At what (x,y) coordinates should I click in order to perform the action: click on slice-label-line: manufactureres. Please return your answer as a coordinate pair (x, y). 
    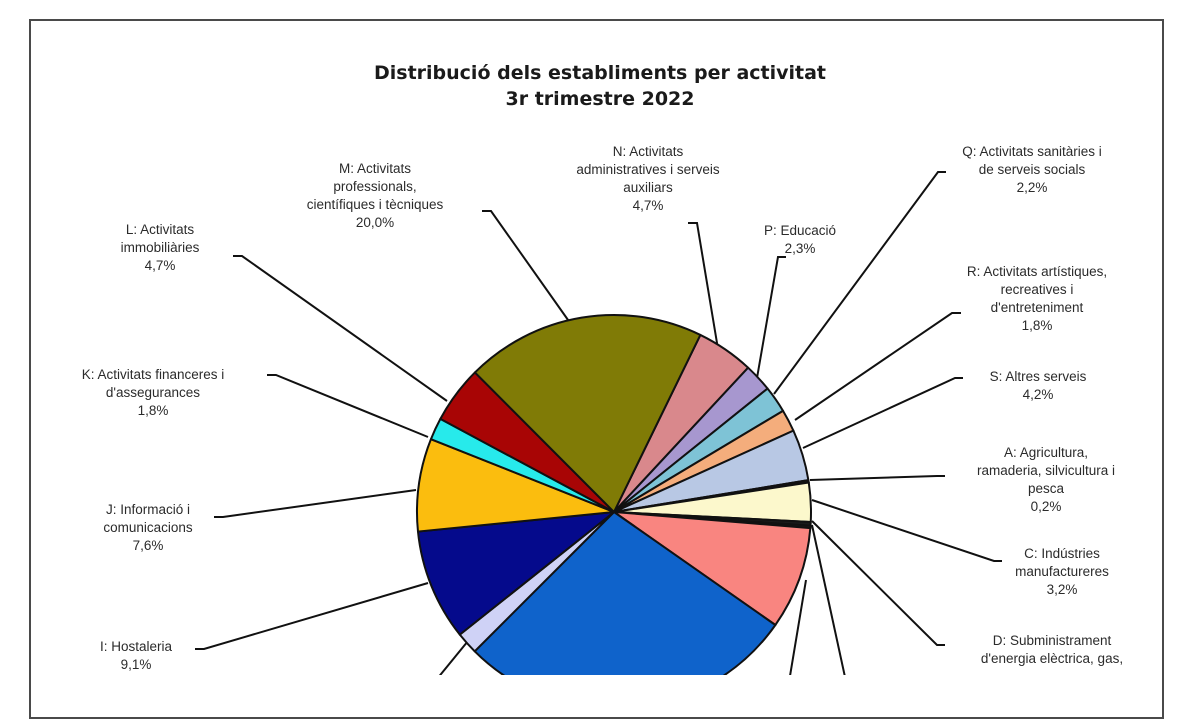
    Looking at the image, I should click on (1062, 571).